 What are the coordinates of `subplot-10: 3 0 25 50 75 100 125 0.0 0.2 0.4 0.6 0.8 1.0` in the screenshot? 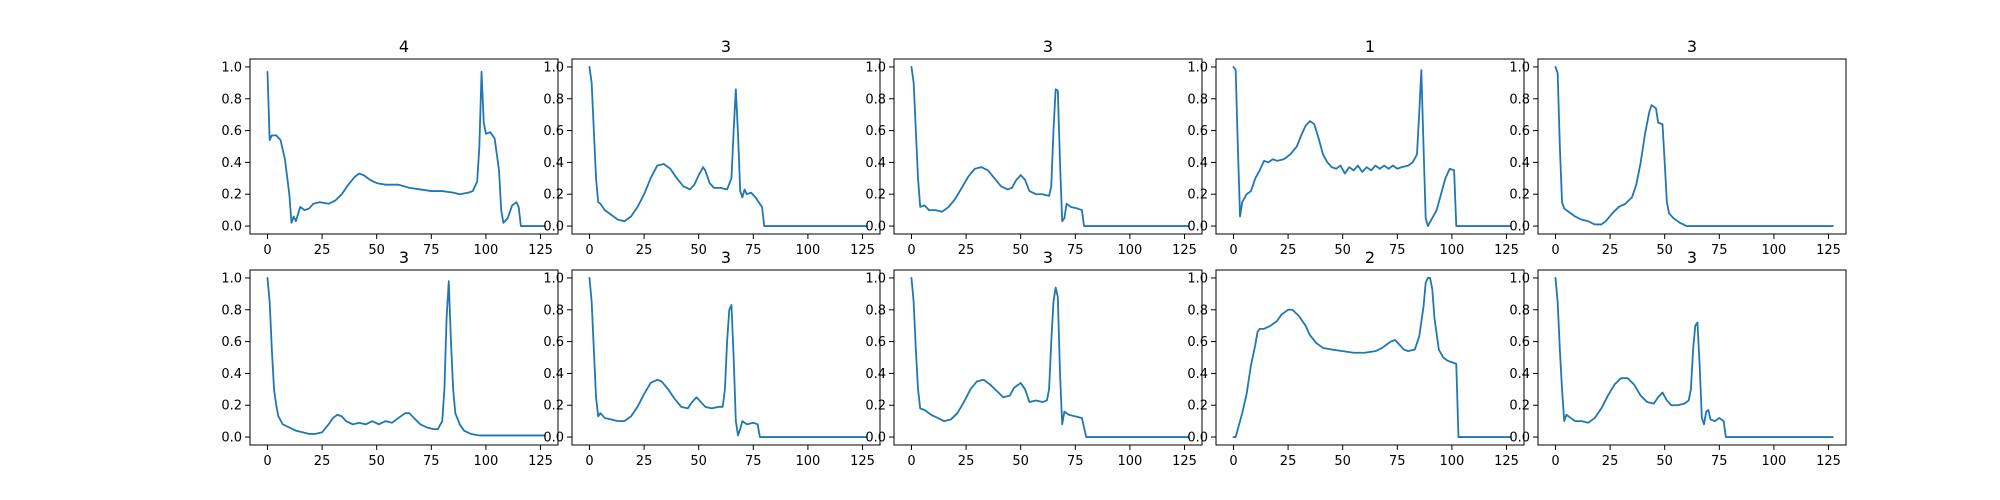 It's located at (1678, 358).